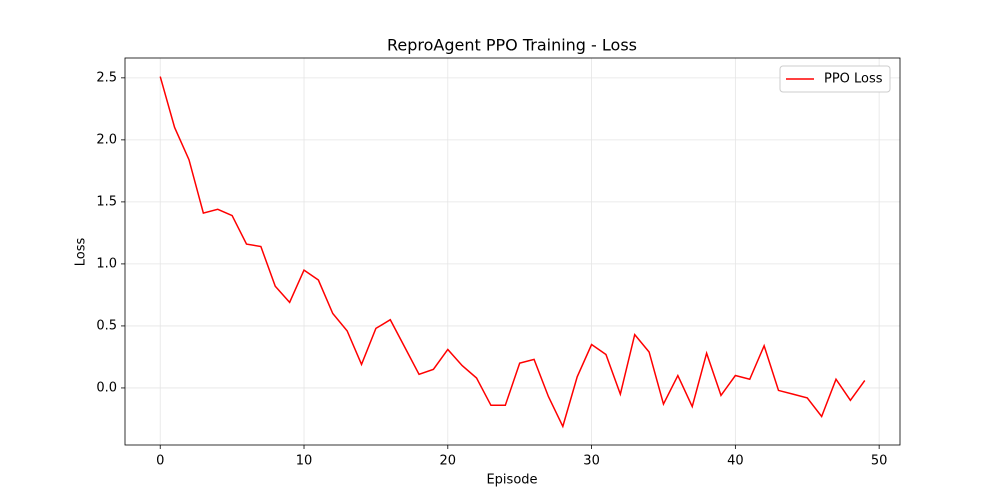  I want to click on y-tick-label: 2.5, so click(106, 77).